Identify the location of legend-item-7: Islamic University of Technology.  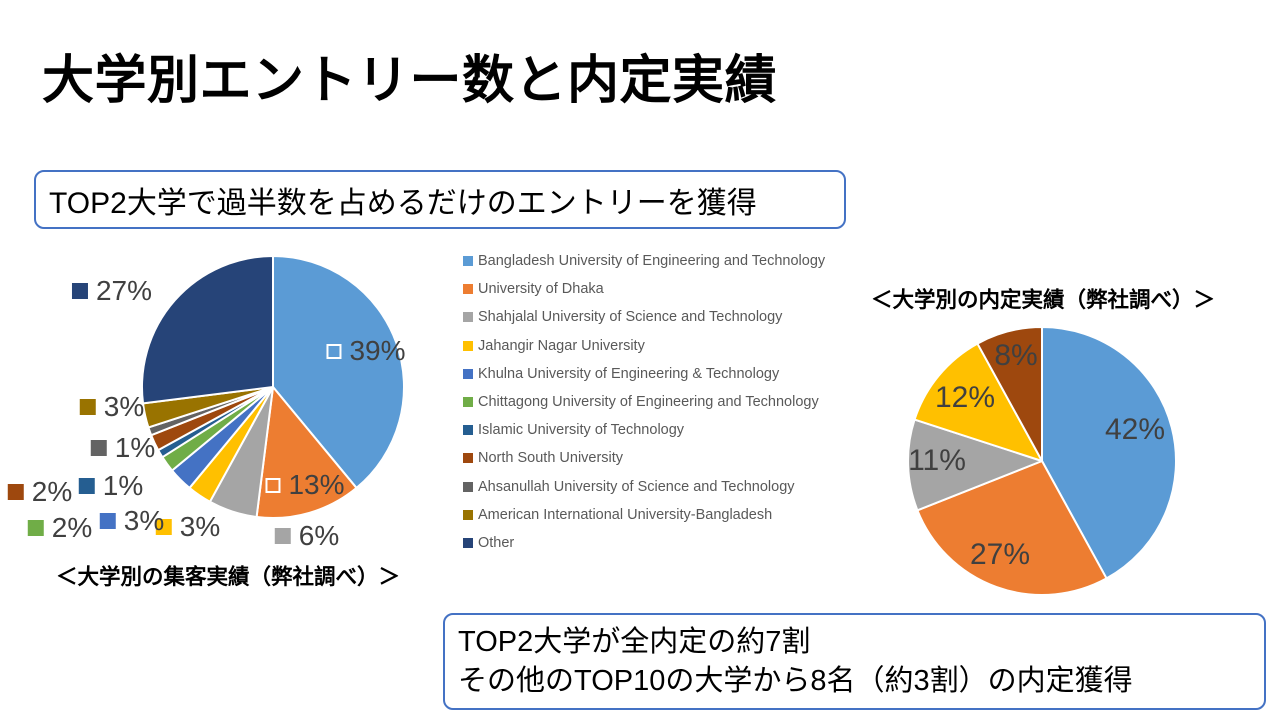
(644, 430).